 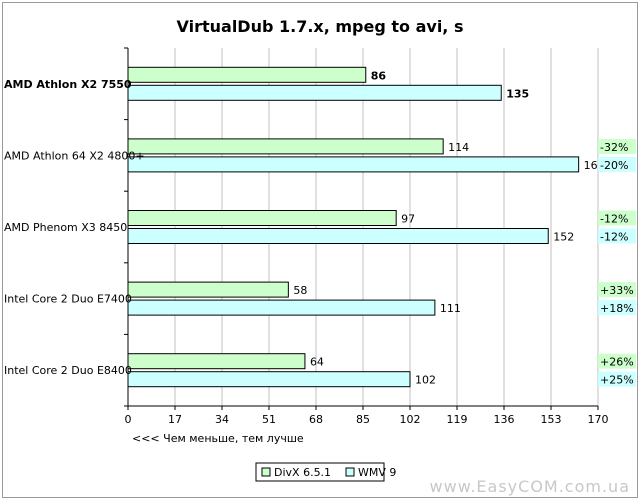 What do you see at coordinates (302, 472) in the screenshot?
I see `legend-label: DivX 6.5.1` at bounding box center [302, 472].